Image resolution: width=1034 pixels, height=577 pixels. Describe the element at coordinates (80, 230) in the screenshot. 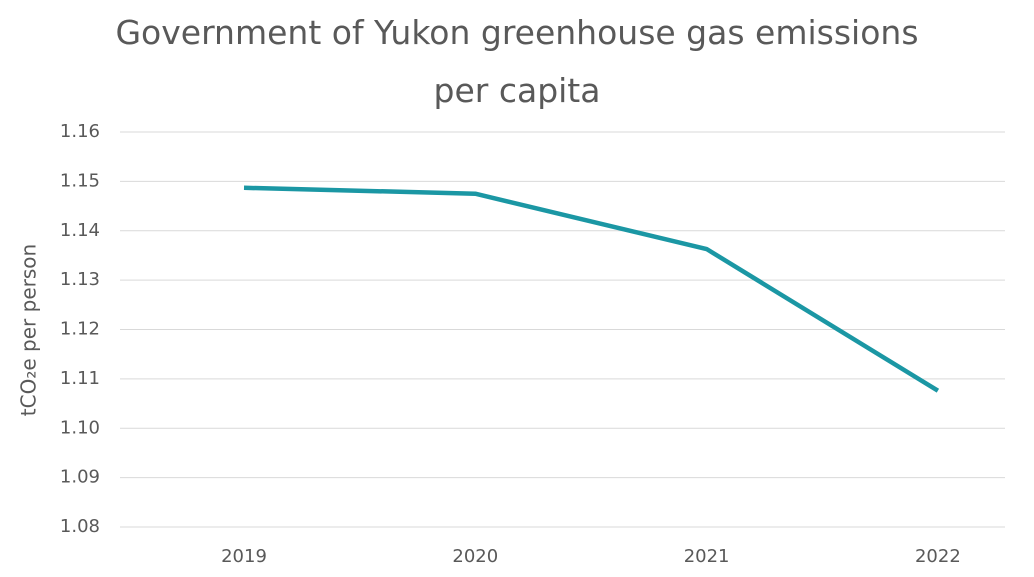

I see `y-tick-label: 1.14` at that location.